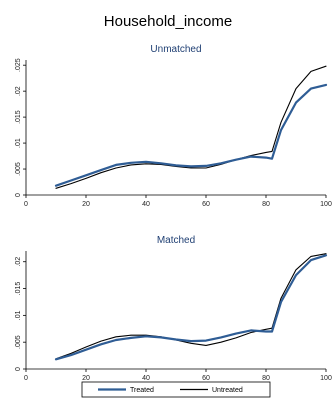 The width and height of the screenshot is (332, 400). I want to click on legend-label-treated: Treated, so click(142, 390).